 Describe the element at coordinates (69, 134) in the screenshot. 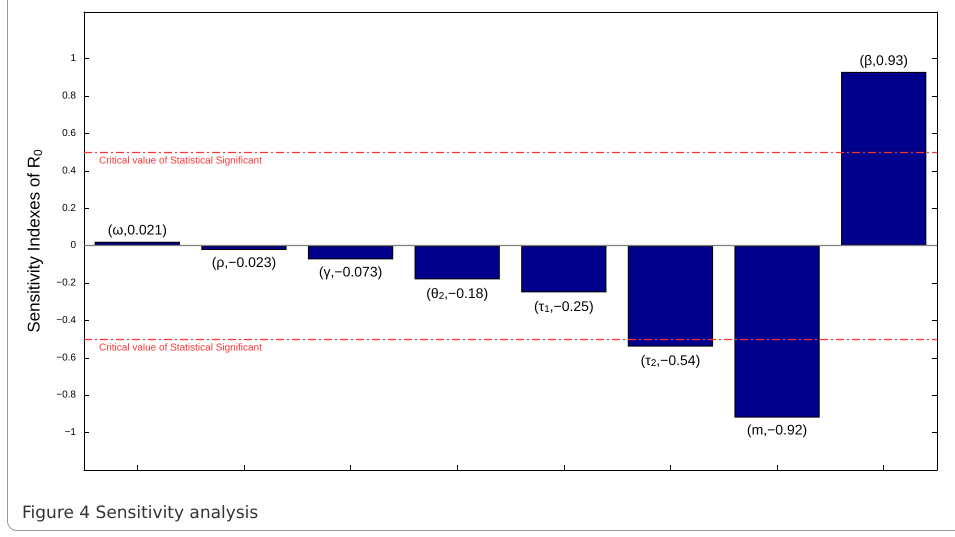

I see `y-tick-label: 0.6` at that location.